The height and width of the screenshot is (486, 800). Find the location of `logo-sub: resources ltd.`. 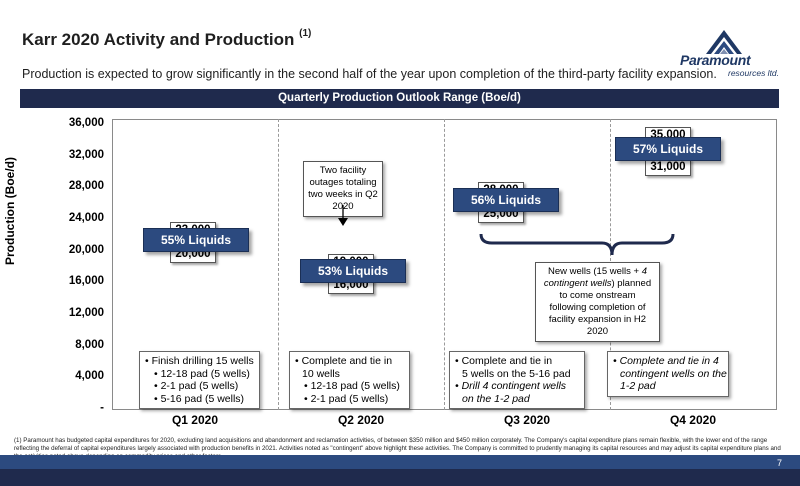

logo-sub: resources ltd. is located at coordinates (754, 73).